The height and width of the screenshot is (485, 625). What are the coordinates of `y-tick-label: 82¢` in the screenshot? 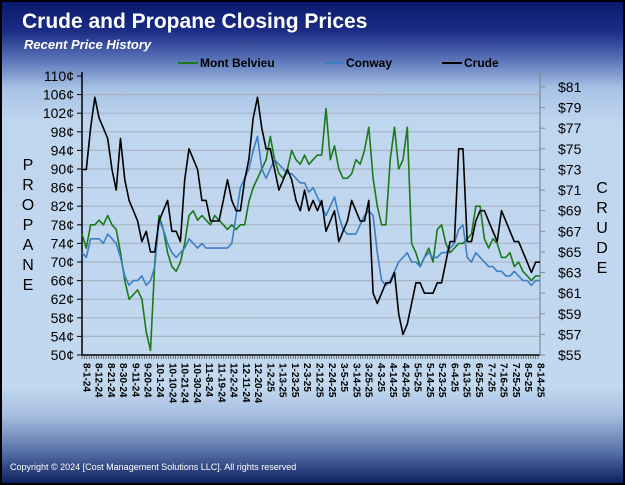 It's located at (62, 206).